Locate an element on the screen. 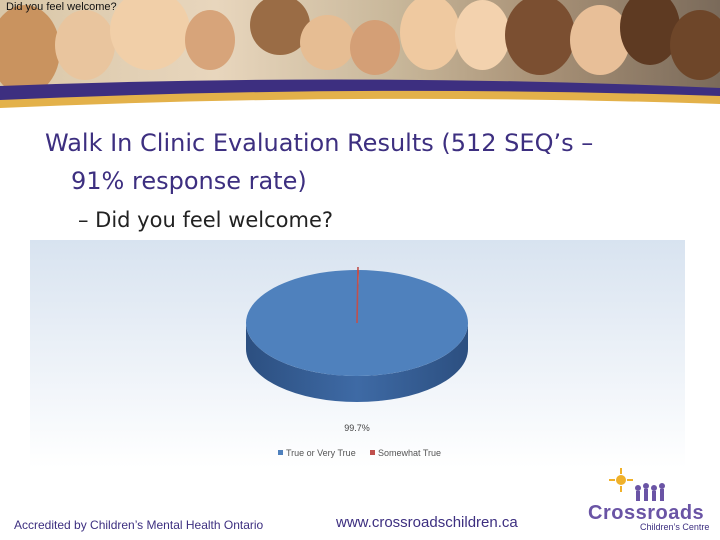 Image resolution: width=720 pixels, height=540 pixels. pie-slice-somewhat-true-marker is located at coordinates (357, 295).